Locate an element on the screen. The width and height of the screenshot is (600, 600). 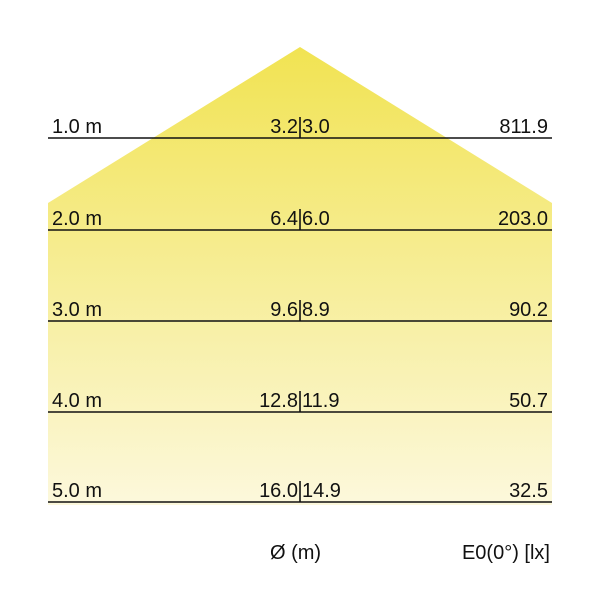
illuminance-value: 811.9 is located at coordinates (523, 127).